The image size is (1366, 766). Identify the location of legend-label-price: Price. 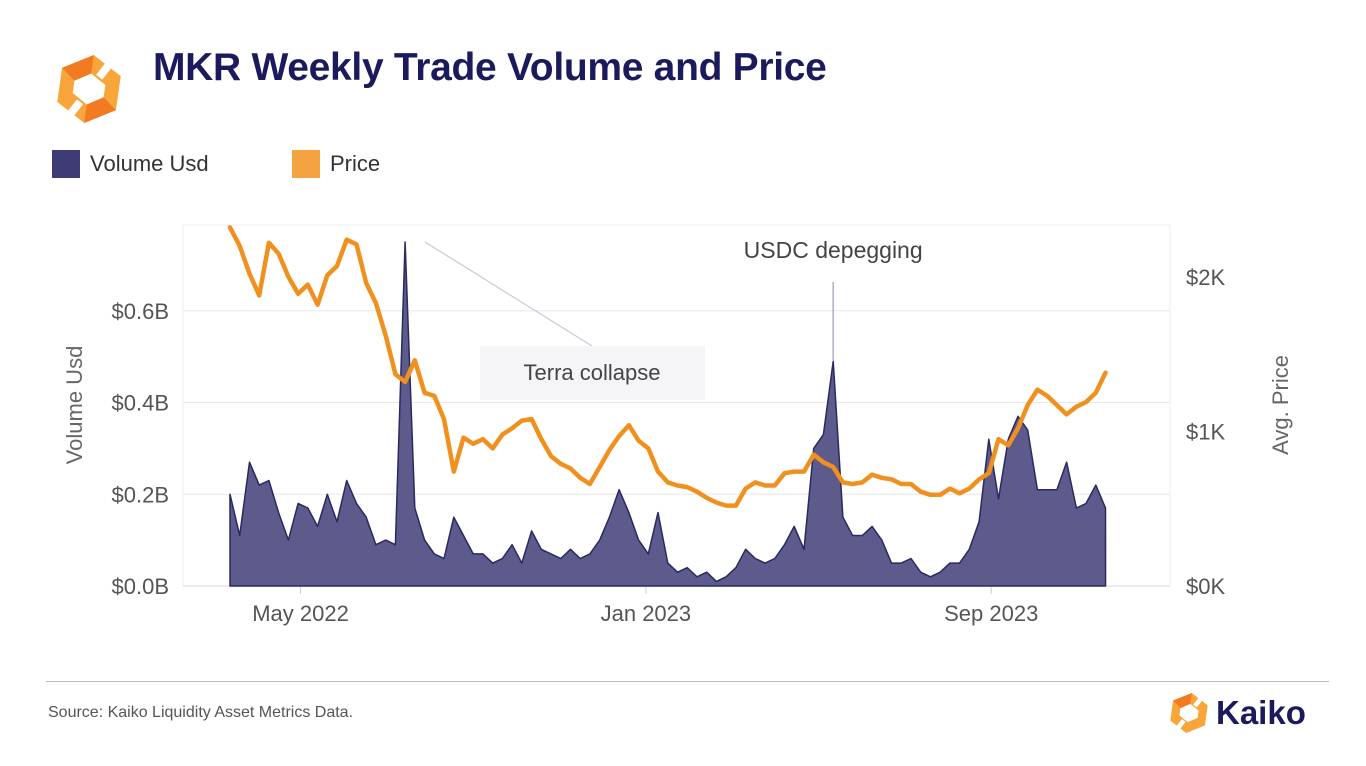
(355, 163).